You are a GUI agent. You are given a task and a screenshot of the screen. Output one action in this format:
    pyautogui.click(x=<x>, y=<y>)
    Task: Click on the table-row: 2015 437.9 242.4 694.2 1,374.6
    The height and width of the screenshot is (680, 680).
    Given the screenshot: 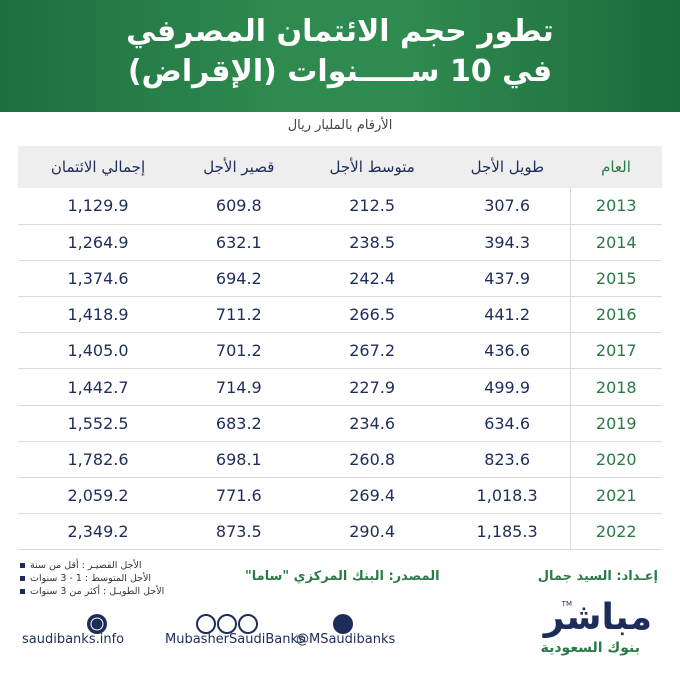 What is the action you would take?
    pyautogui.click(x=340, y=279)
    